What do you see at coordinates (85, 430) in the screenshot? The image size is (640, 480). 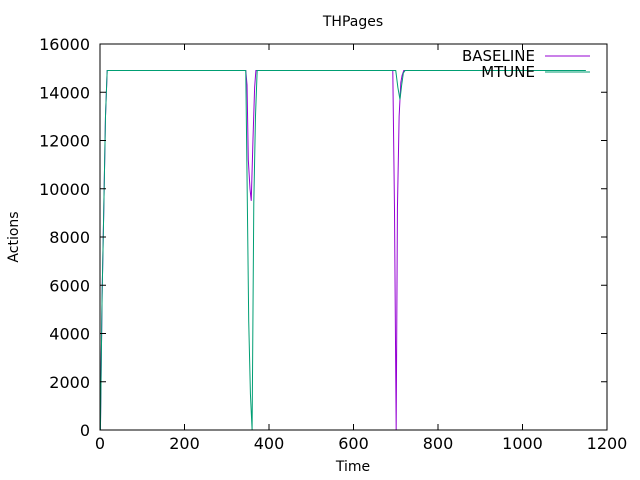 I see `y-tick-label: 0` at bounding box center [85, 430].